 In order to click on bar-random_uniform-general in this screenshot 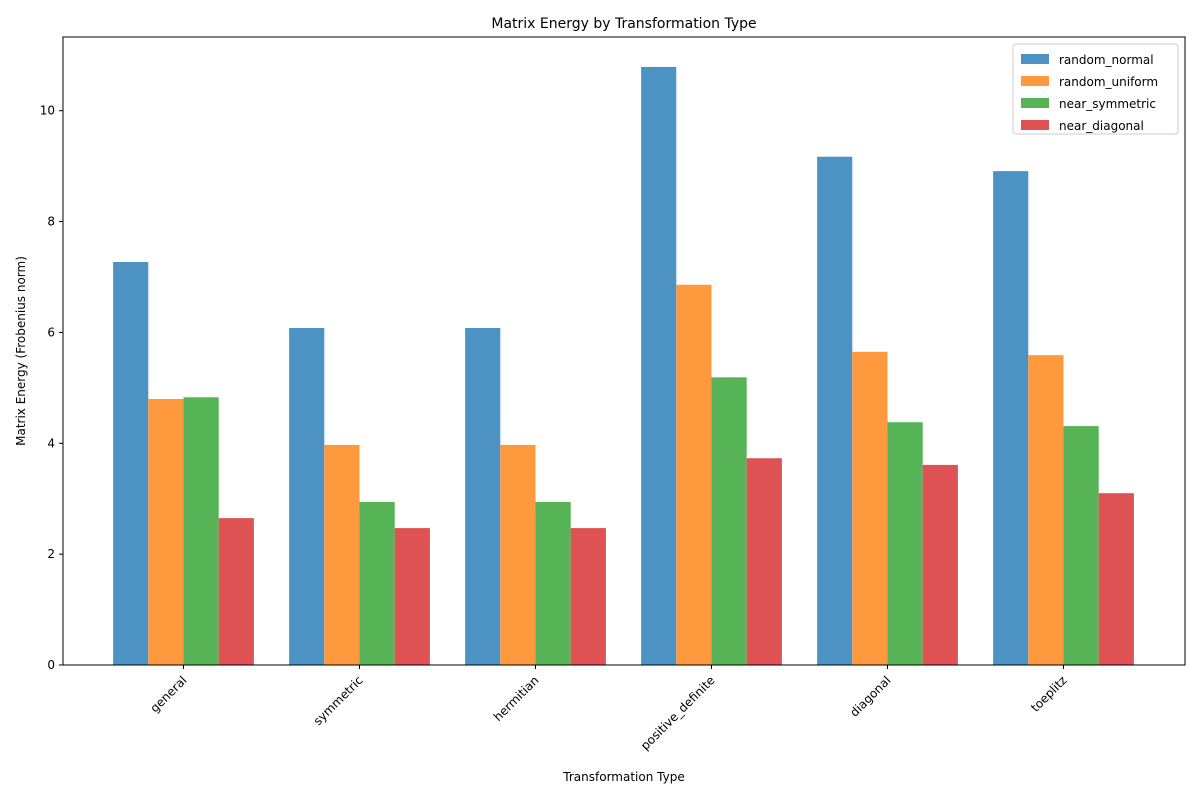, I will do `click(166, 531)`.